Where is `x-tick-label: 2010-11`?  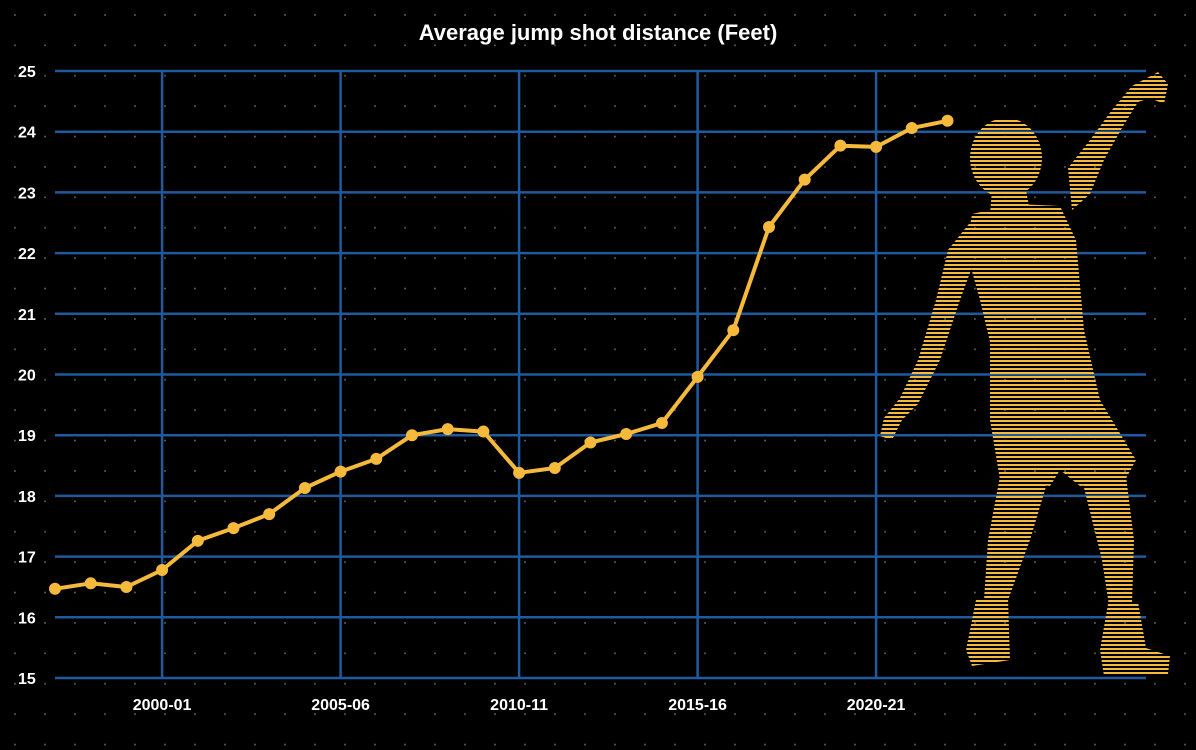
x-tick-label: 2010-11 is located at coordinates (519, 705).